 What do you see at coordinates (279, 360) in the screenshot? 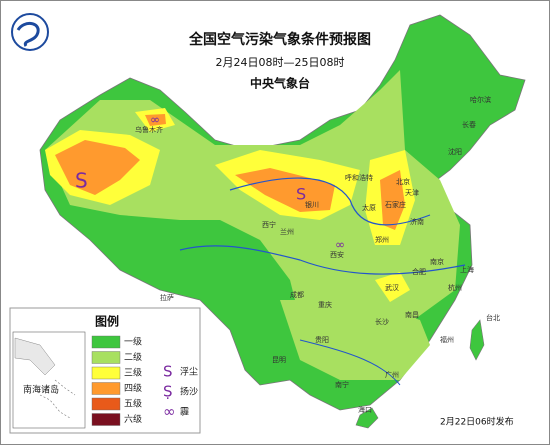
I see `city-label: 昆明` at bounding box center [279, 360].